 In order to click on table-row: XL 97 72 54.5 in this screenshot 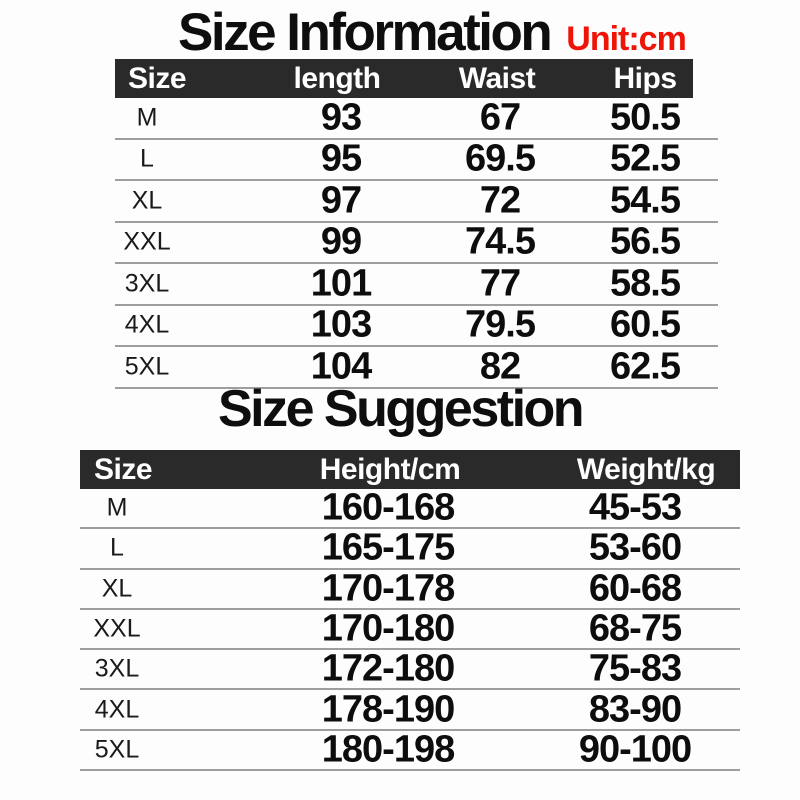, I will do `click(416, 201)`.